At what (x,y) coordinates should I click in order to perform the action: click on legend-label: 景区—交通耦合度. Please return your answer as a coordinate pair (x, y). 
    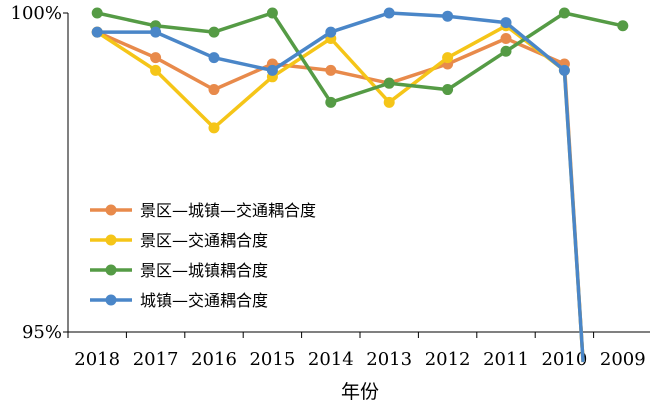
    Looking at the image, I should click on (204, 240).